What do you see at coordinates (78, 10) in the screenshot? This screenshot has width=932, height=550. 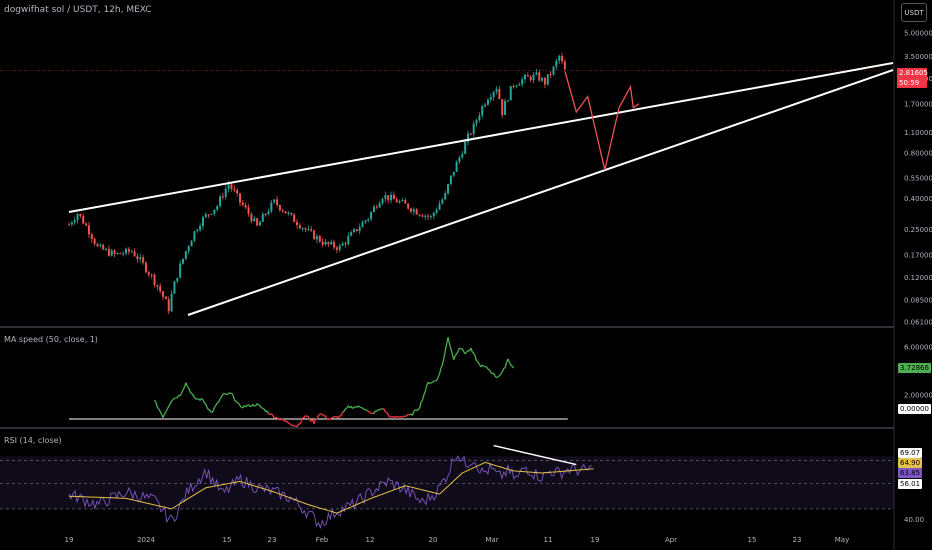 I see `symbol-title: dogwifhat sol / USDT, 12h, MEXC` at bounding box center [78, 10].